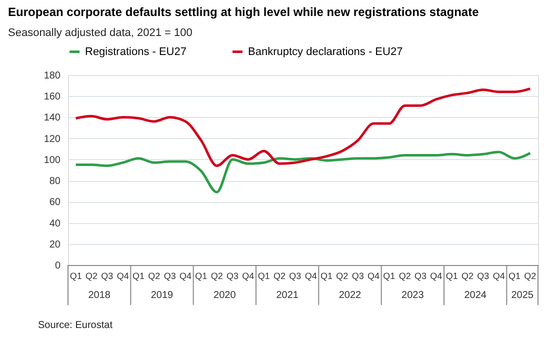  Describe the element at coordinates (52, 118) in the screenshot. I see `y-tick-label: 140` at that location.